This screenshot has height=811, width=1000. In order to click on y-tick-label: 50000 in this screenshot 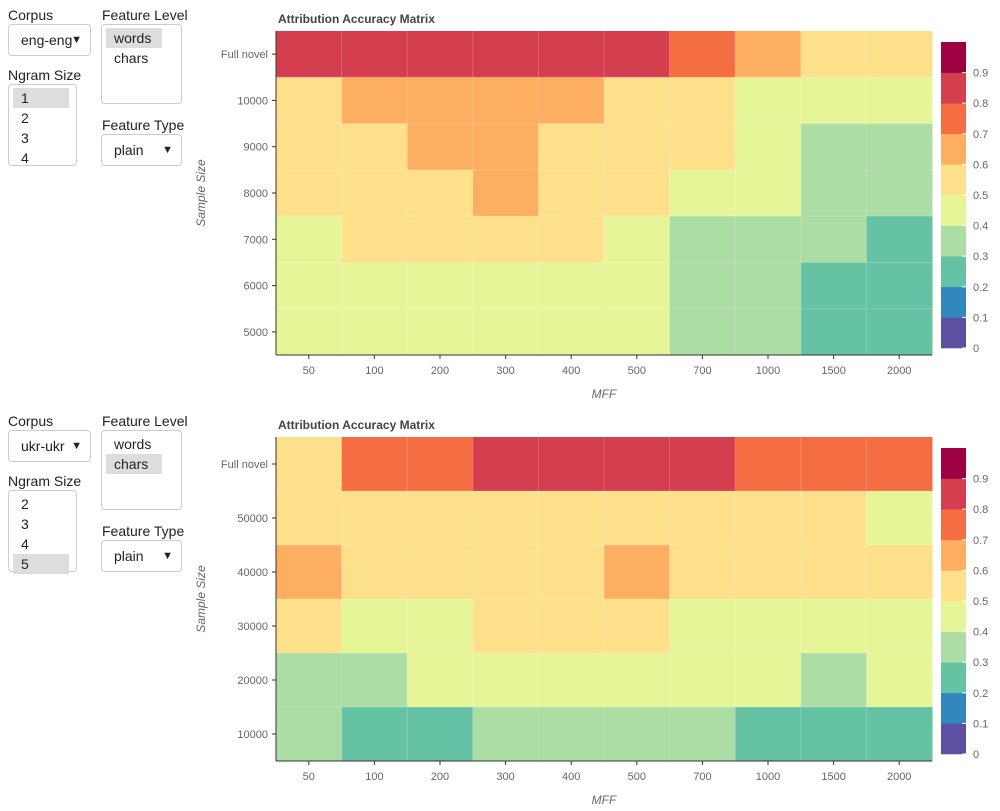, I will do `click(252, 519)`.